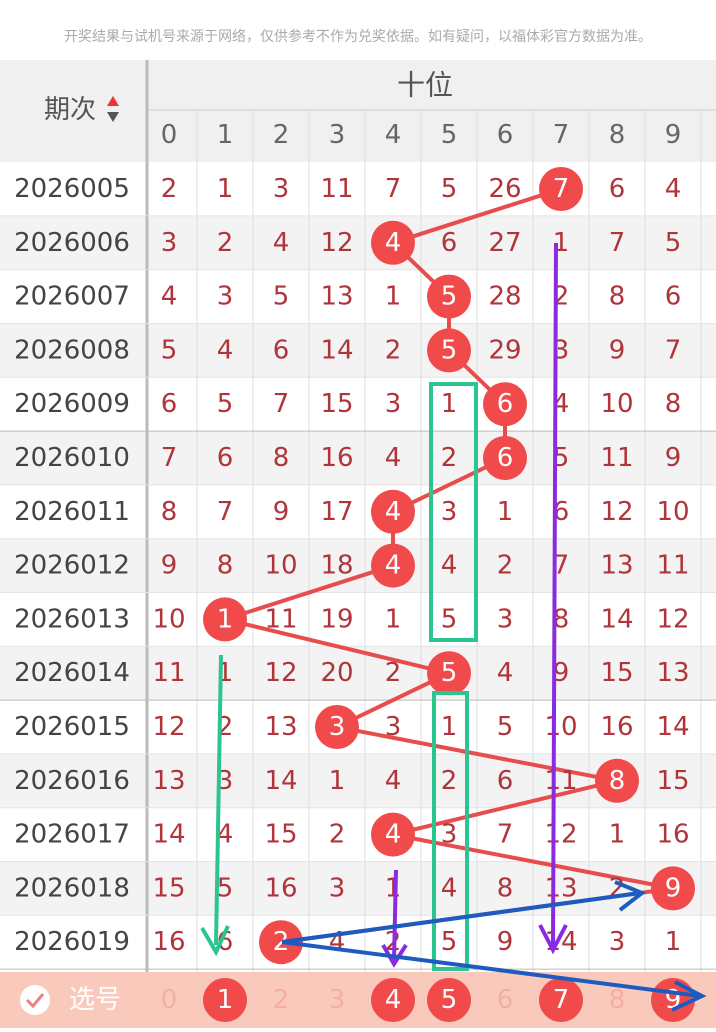 Image resolution: width=716 pixels, height=1032 pixels. Describe the element at coordinates (169, 1000) in the screenshot. I see `digit-option: 0` at that location.